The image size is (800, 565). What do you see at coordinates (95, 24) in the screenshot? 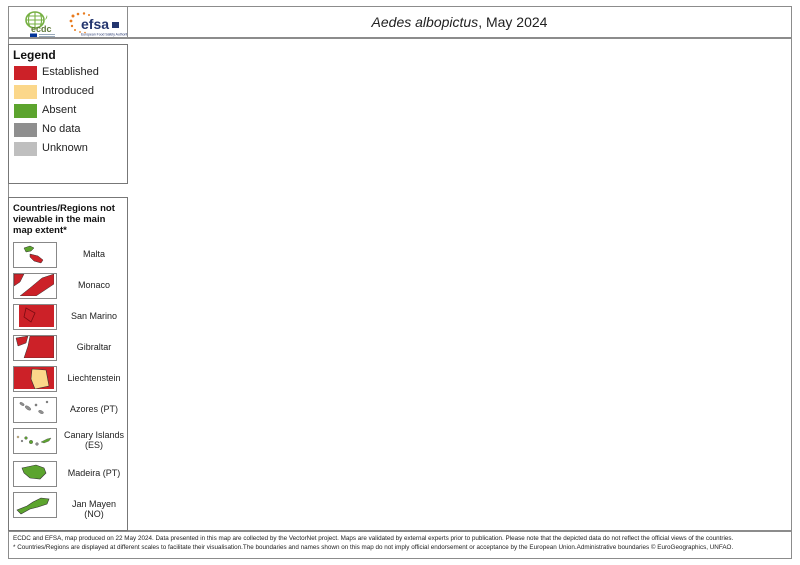
I see `svg-text: efsa` at bounding box center [95, 24].